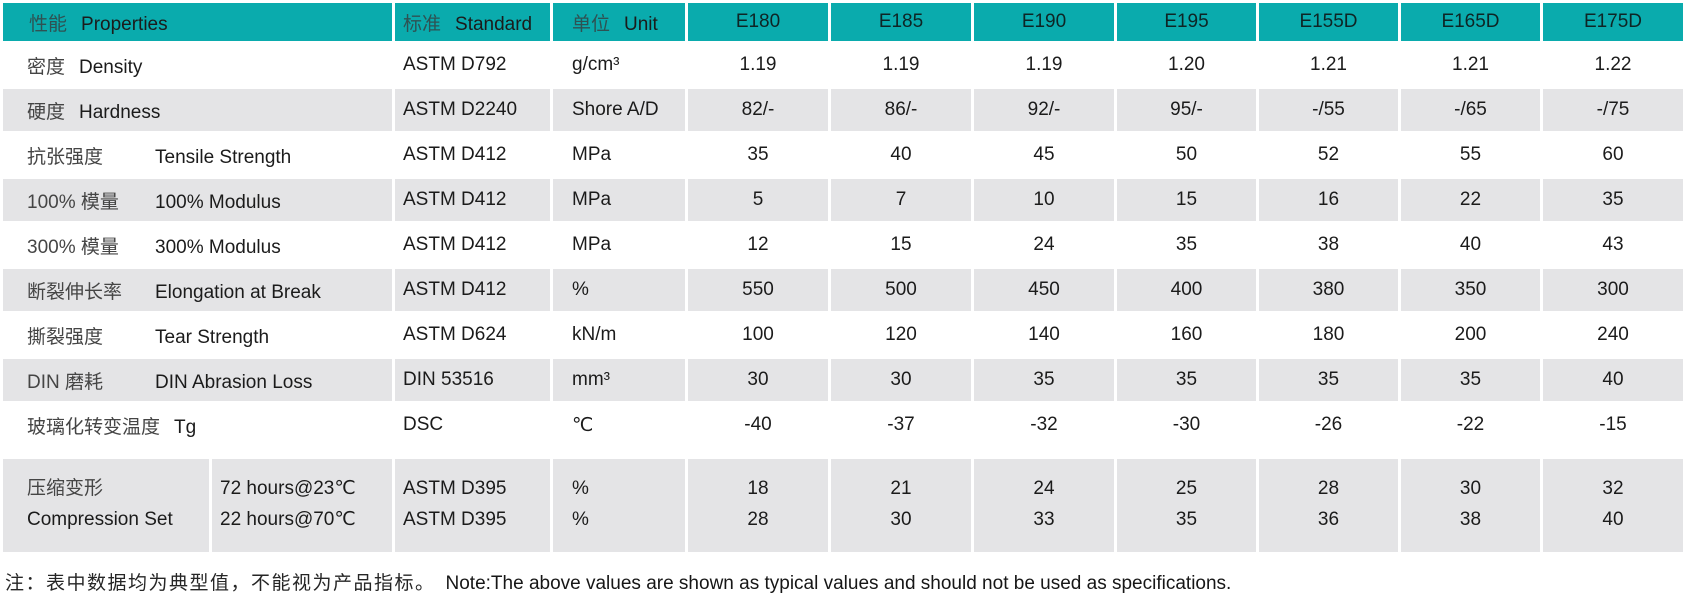 The image size is (1686, 609). What do you see at coordinates (1613, 290) in the screenshot?
I see `value-cell: 300` at bounding box center [1613, 290].